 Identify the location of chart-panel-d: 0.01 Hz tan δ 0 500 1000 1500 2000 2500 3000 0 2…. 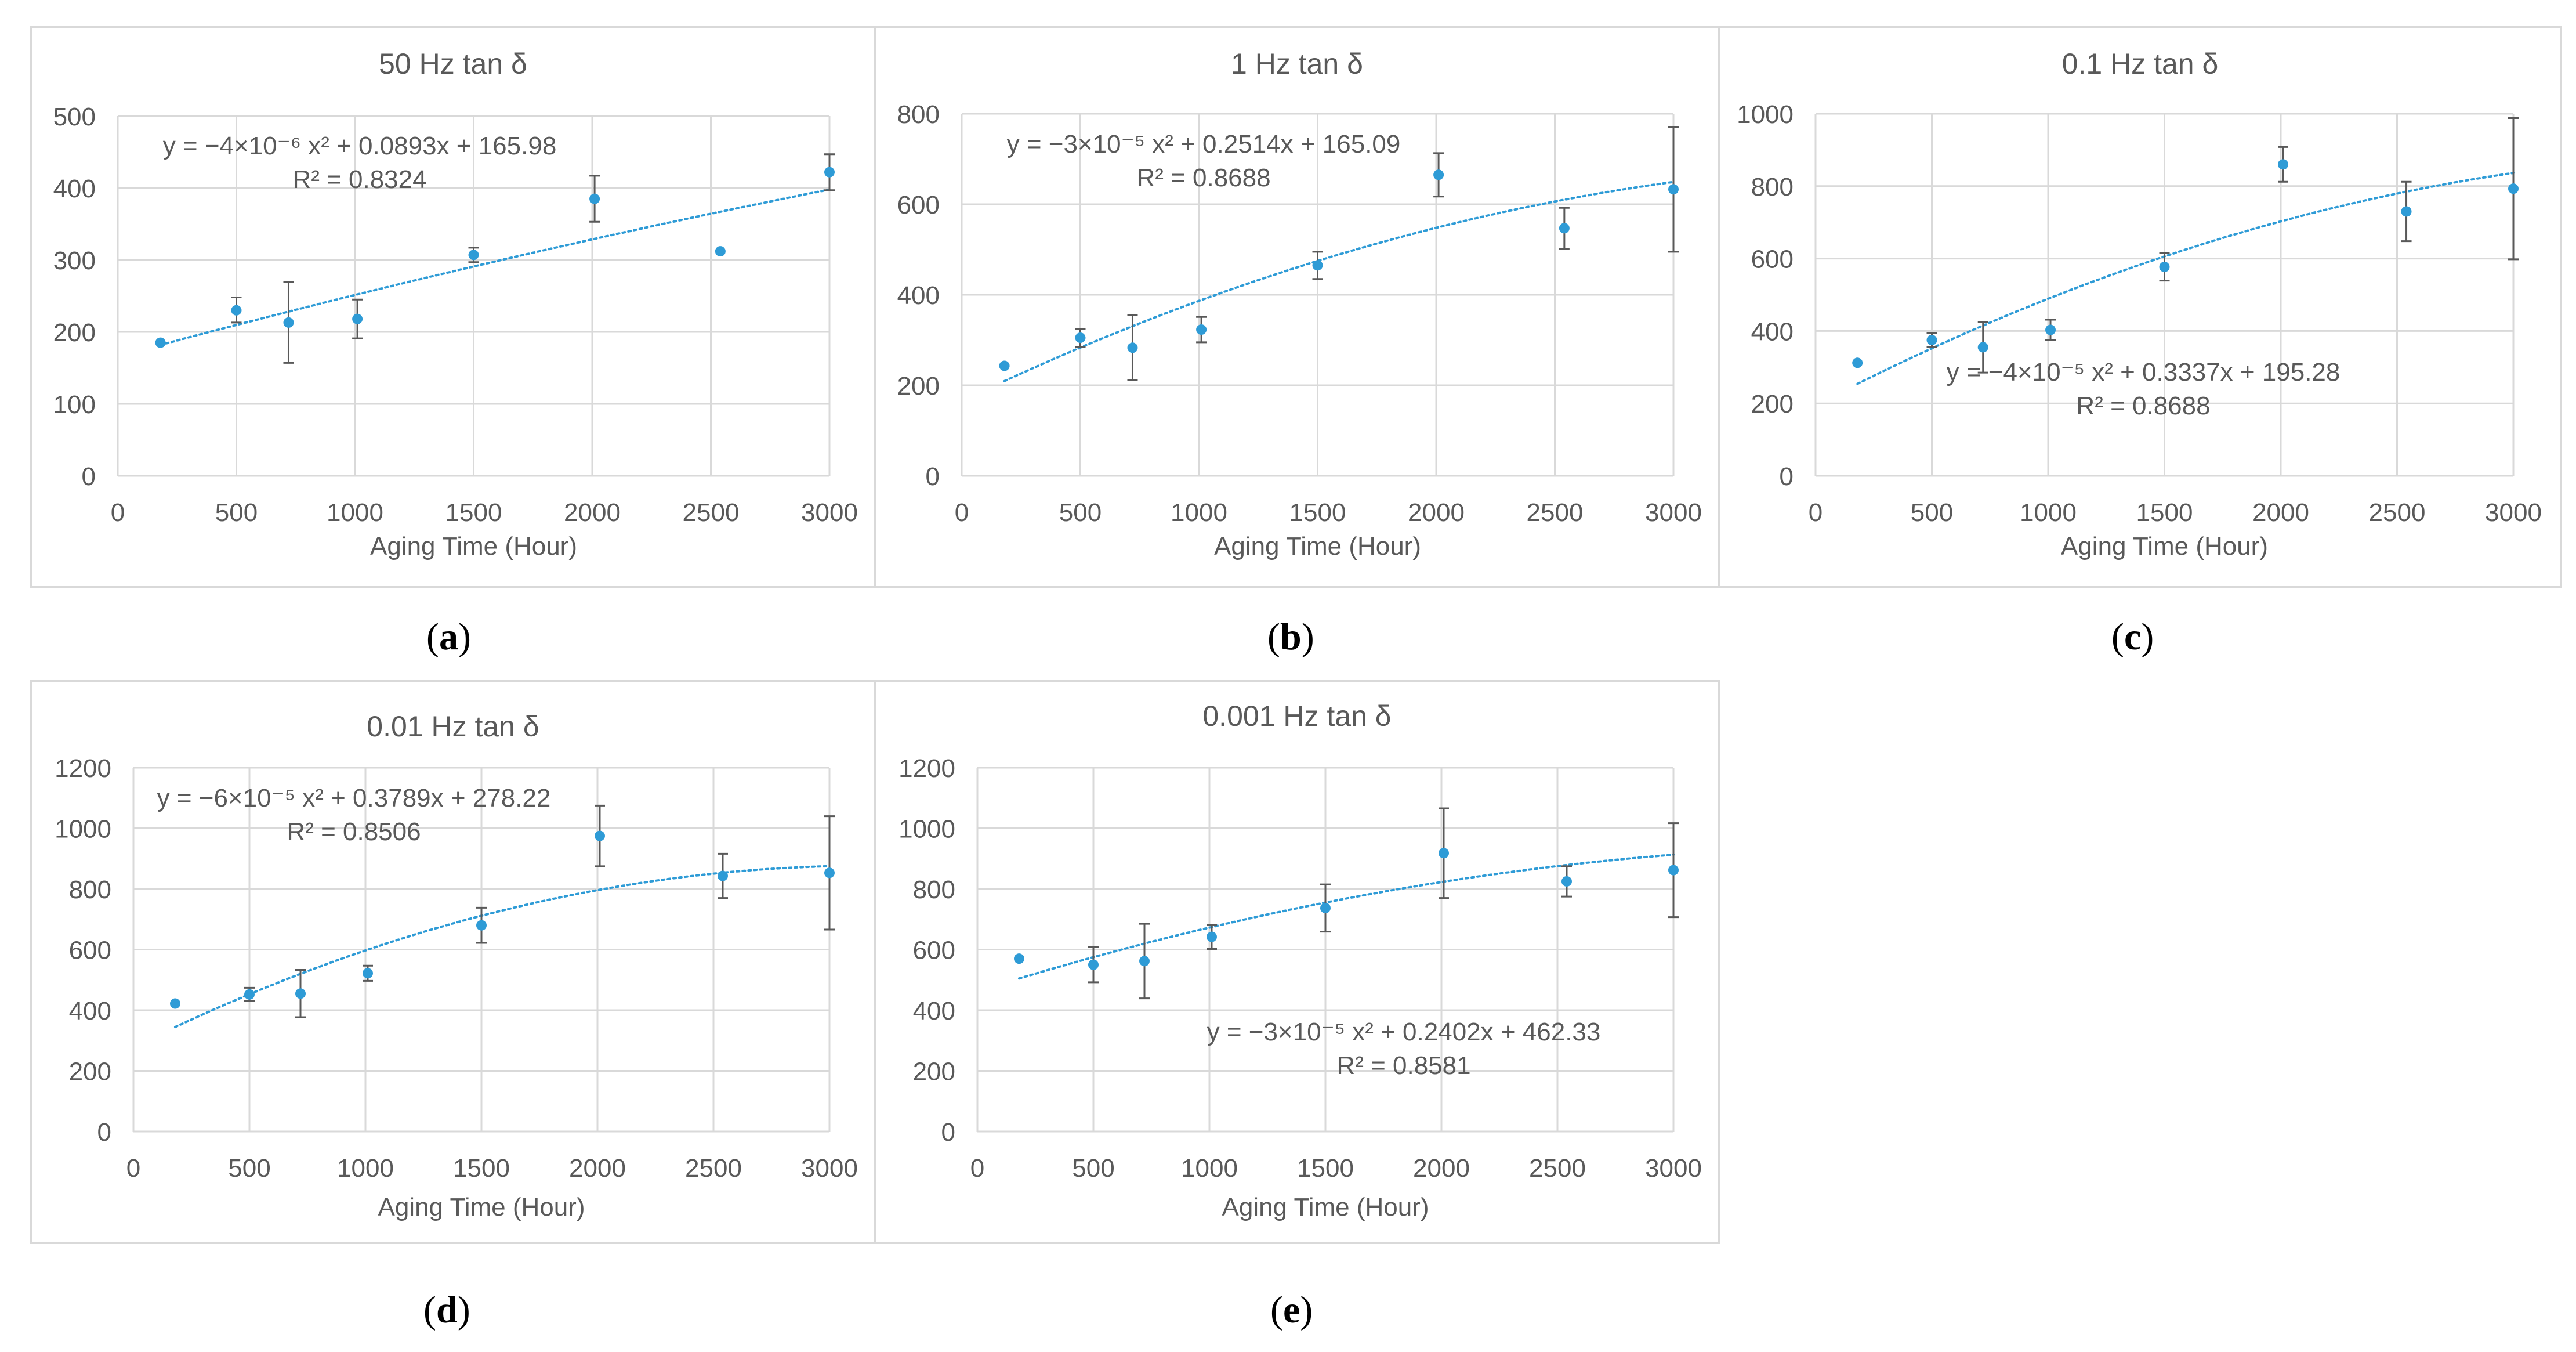
(453, 962).